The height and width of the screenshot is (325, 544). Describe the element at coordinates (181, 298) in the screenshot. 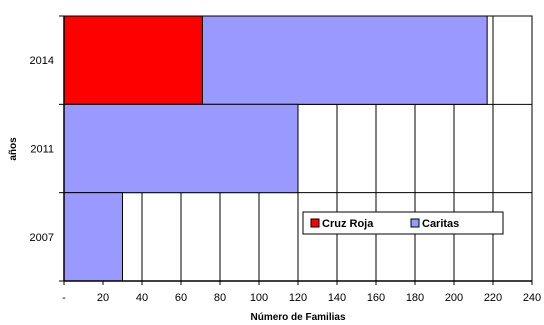

I see `x-tick-label: 60` at that location.